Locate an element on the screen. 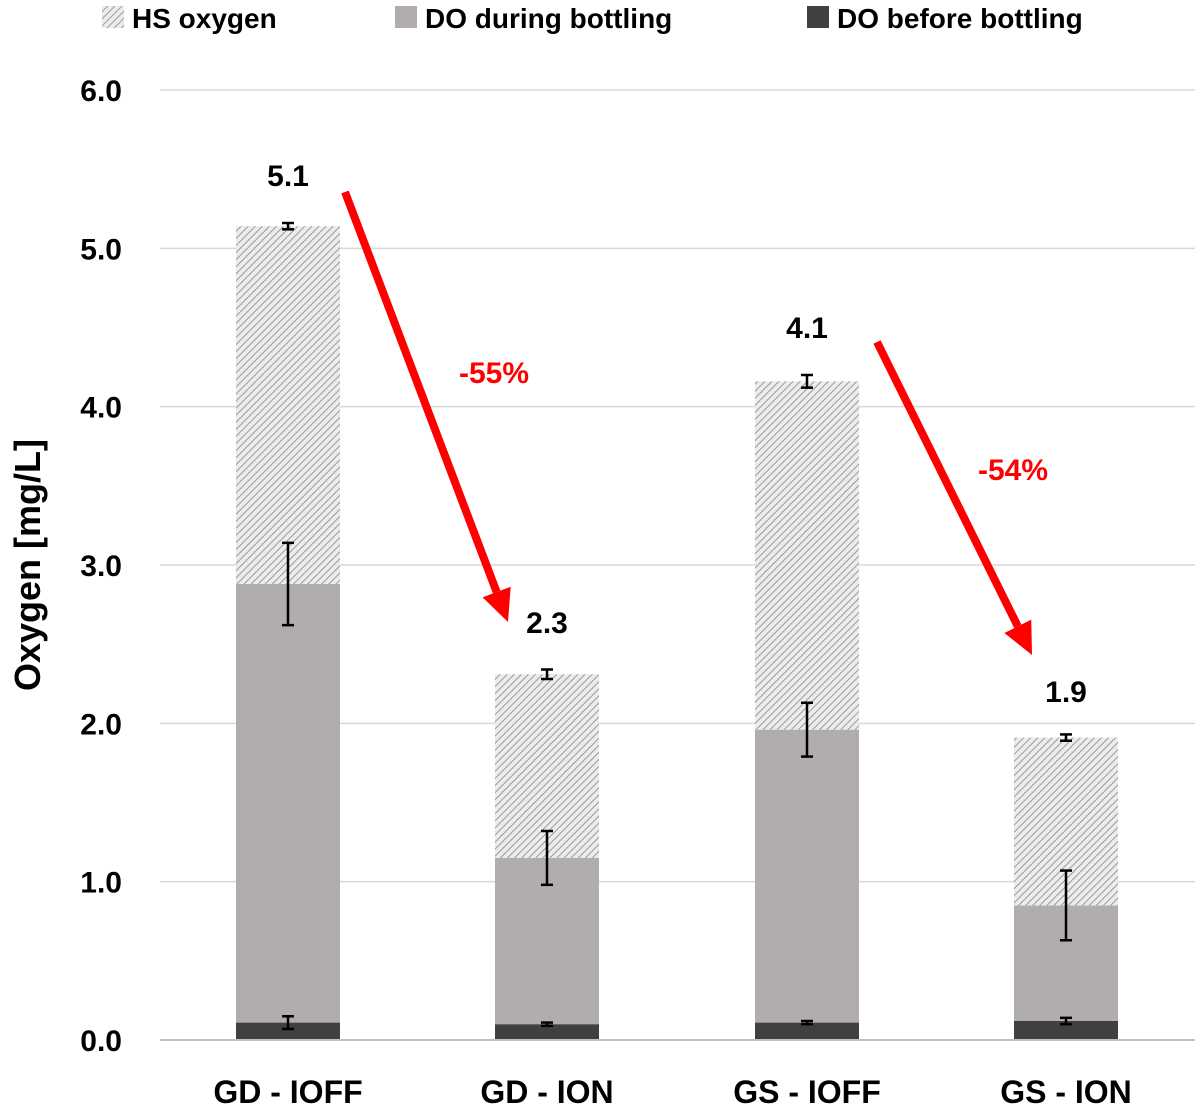 This screenshot has width=1200, height=1108. reduction-label: -54% is located at coordinates (1013, 470).